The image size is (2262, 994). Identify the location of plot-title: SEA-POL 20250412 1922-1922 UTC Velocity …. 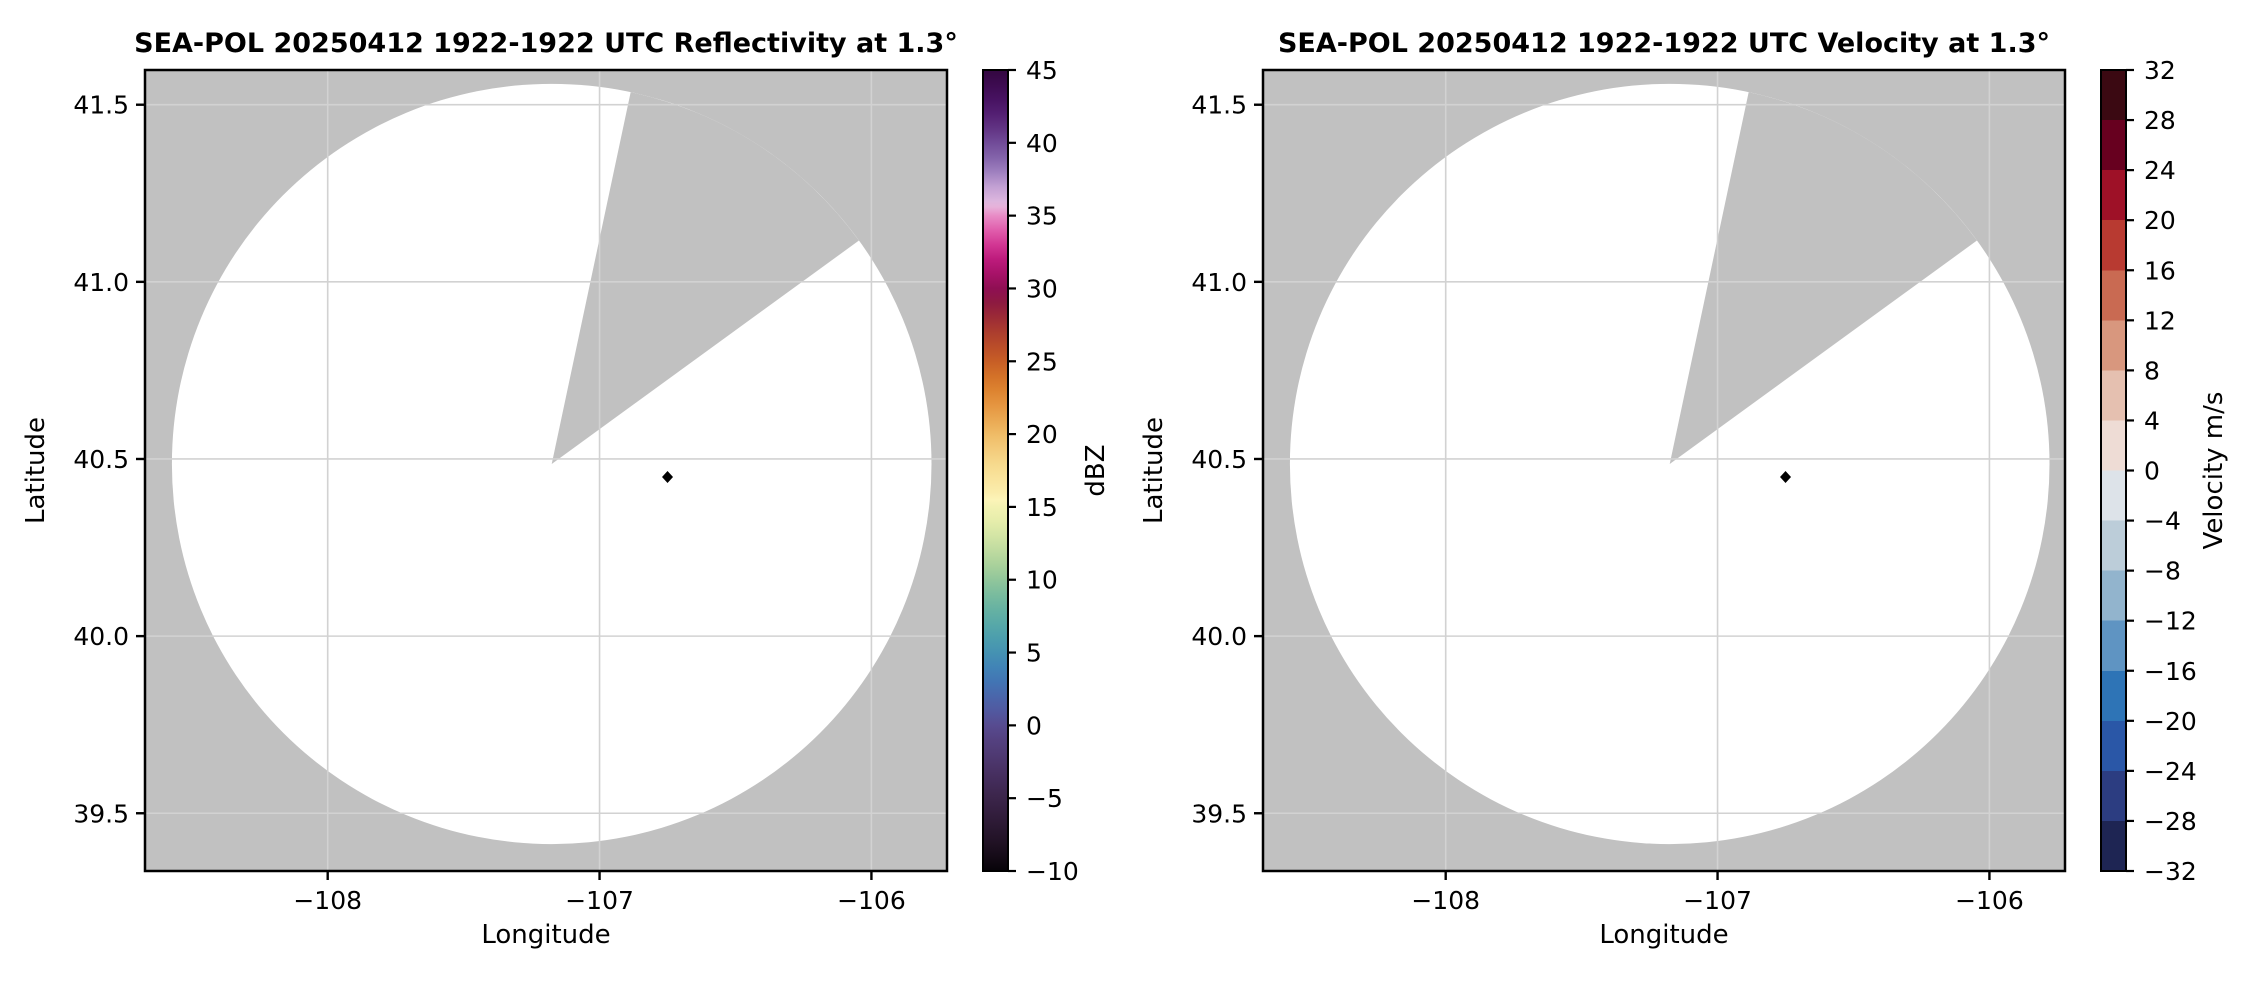
(1664, 43).